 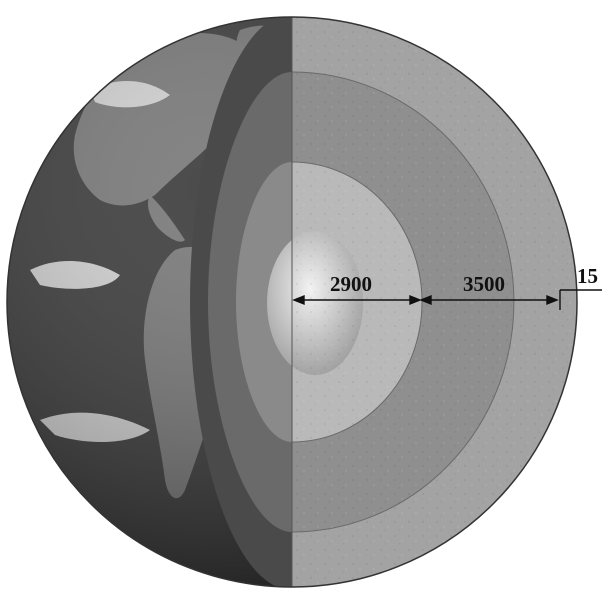 What do you see at coordinates (587, 276) in the screenshot?
I see `crust-thickness-label: 15` at bounding box center [587, 276].